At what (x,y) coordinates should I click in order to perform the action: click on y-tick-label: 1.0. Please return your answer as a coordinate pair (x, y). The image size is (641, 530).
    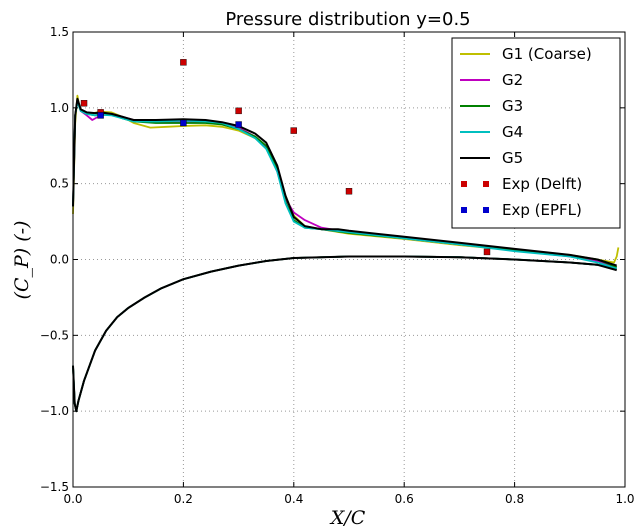
    Looking at the image, I should click on (59, 108).